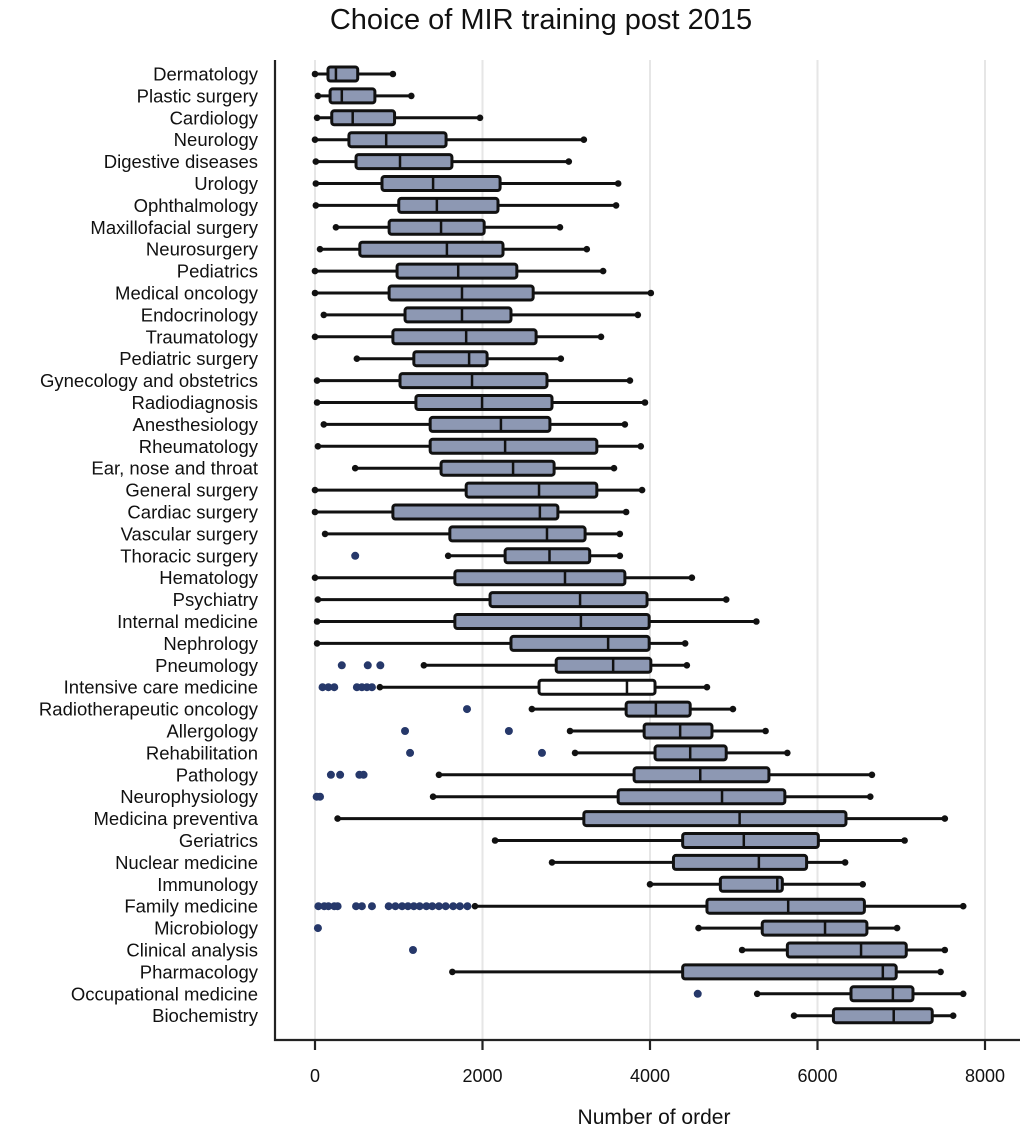 The width and height of the screenshot is (1024, 1131). What do you see at coordinates (650, 1076) in the screenshot?
I see `x-tick-label: 4000` at bounding box center [650, 1076].